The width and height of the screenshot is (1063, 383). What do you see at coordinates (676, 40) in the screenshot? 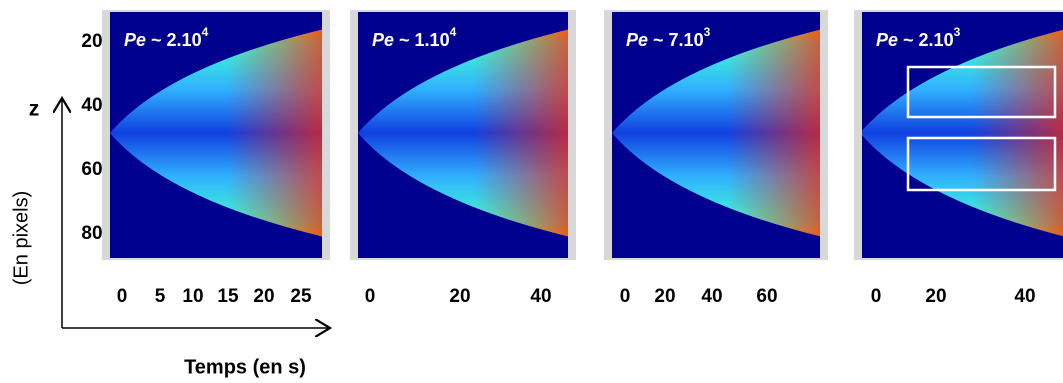
I see `title-text: ~ 7.10` at bounding box center [676, 40].